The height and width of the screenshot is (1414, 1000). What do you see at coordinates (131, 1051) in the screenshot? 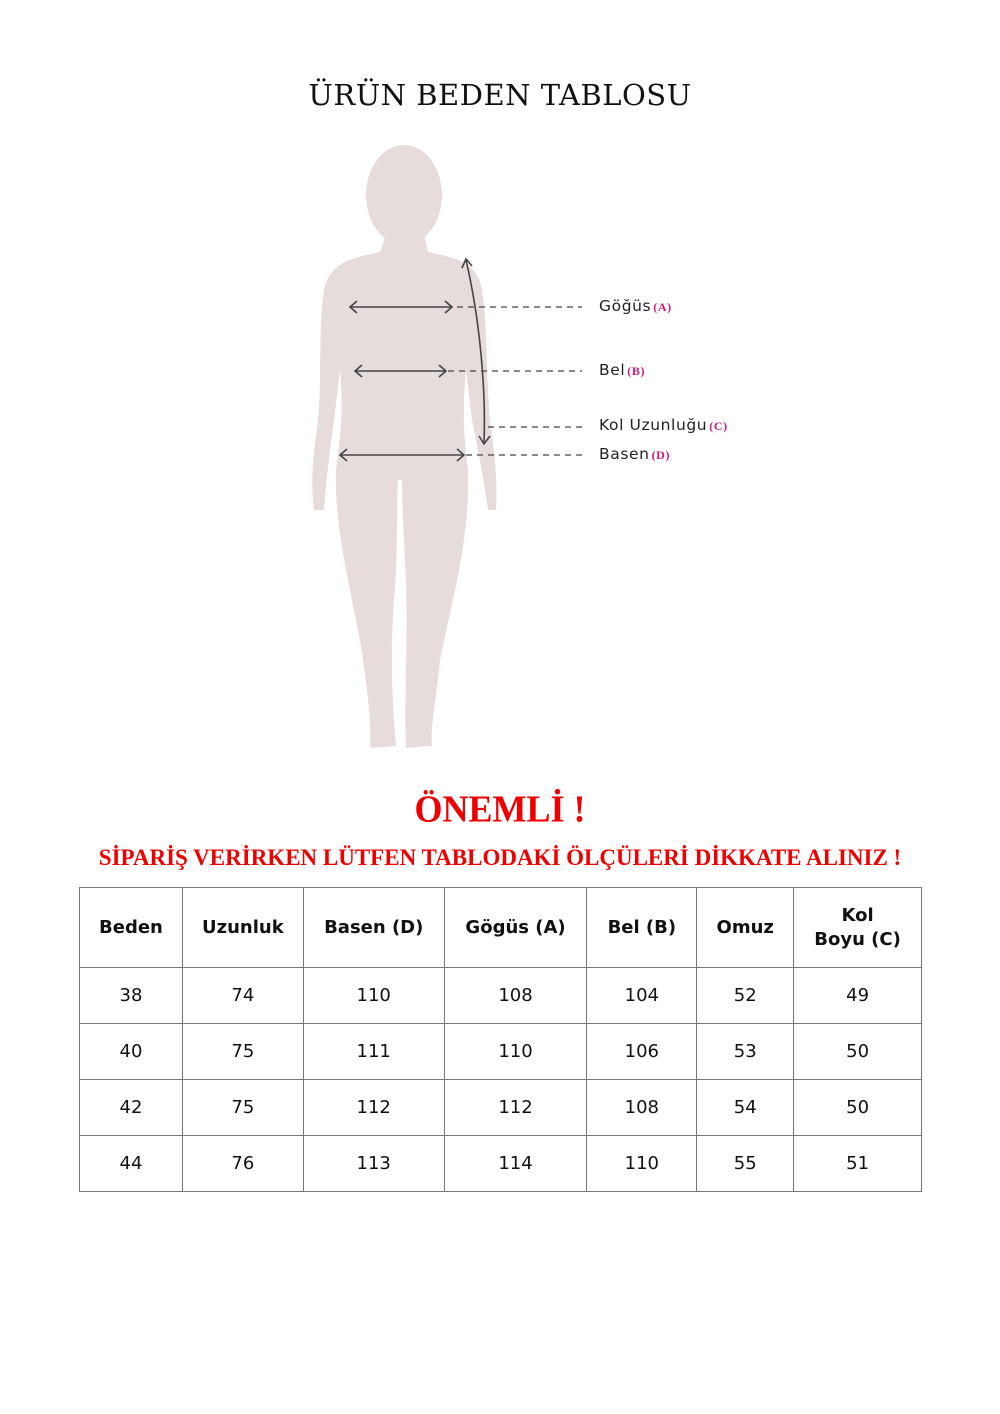
I see `table-cell: 40` at bounding box center [131, 1051].